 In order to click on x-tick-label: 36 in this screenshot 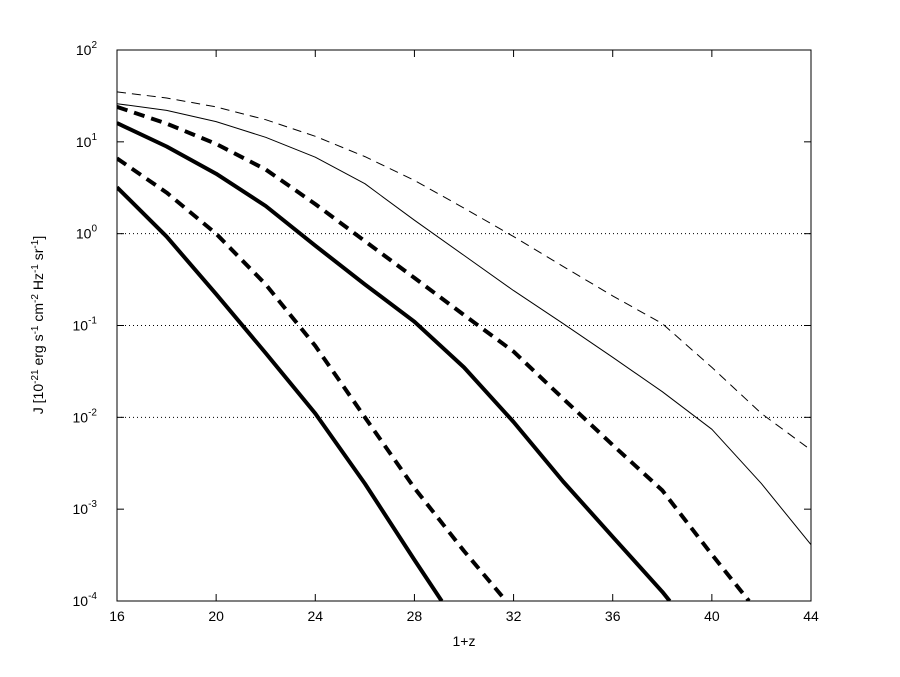, I will do `click(613, 616)`.